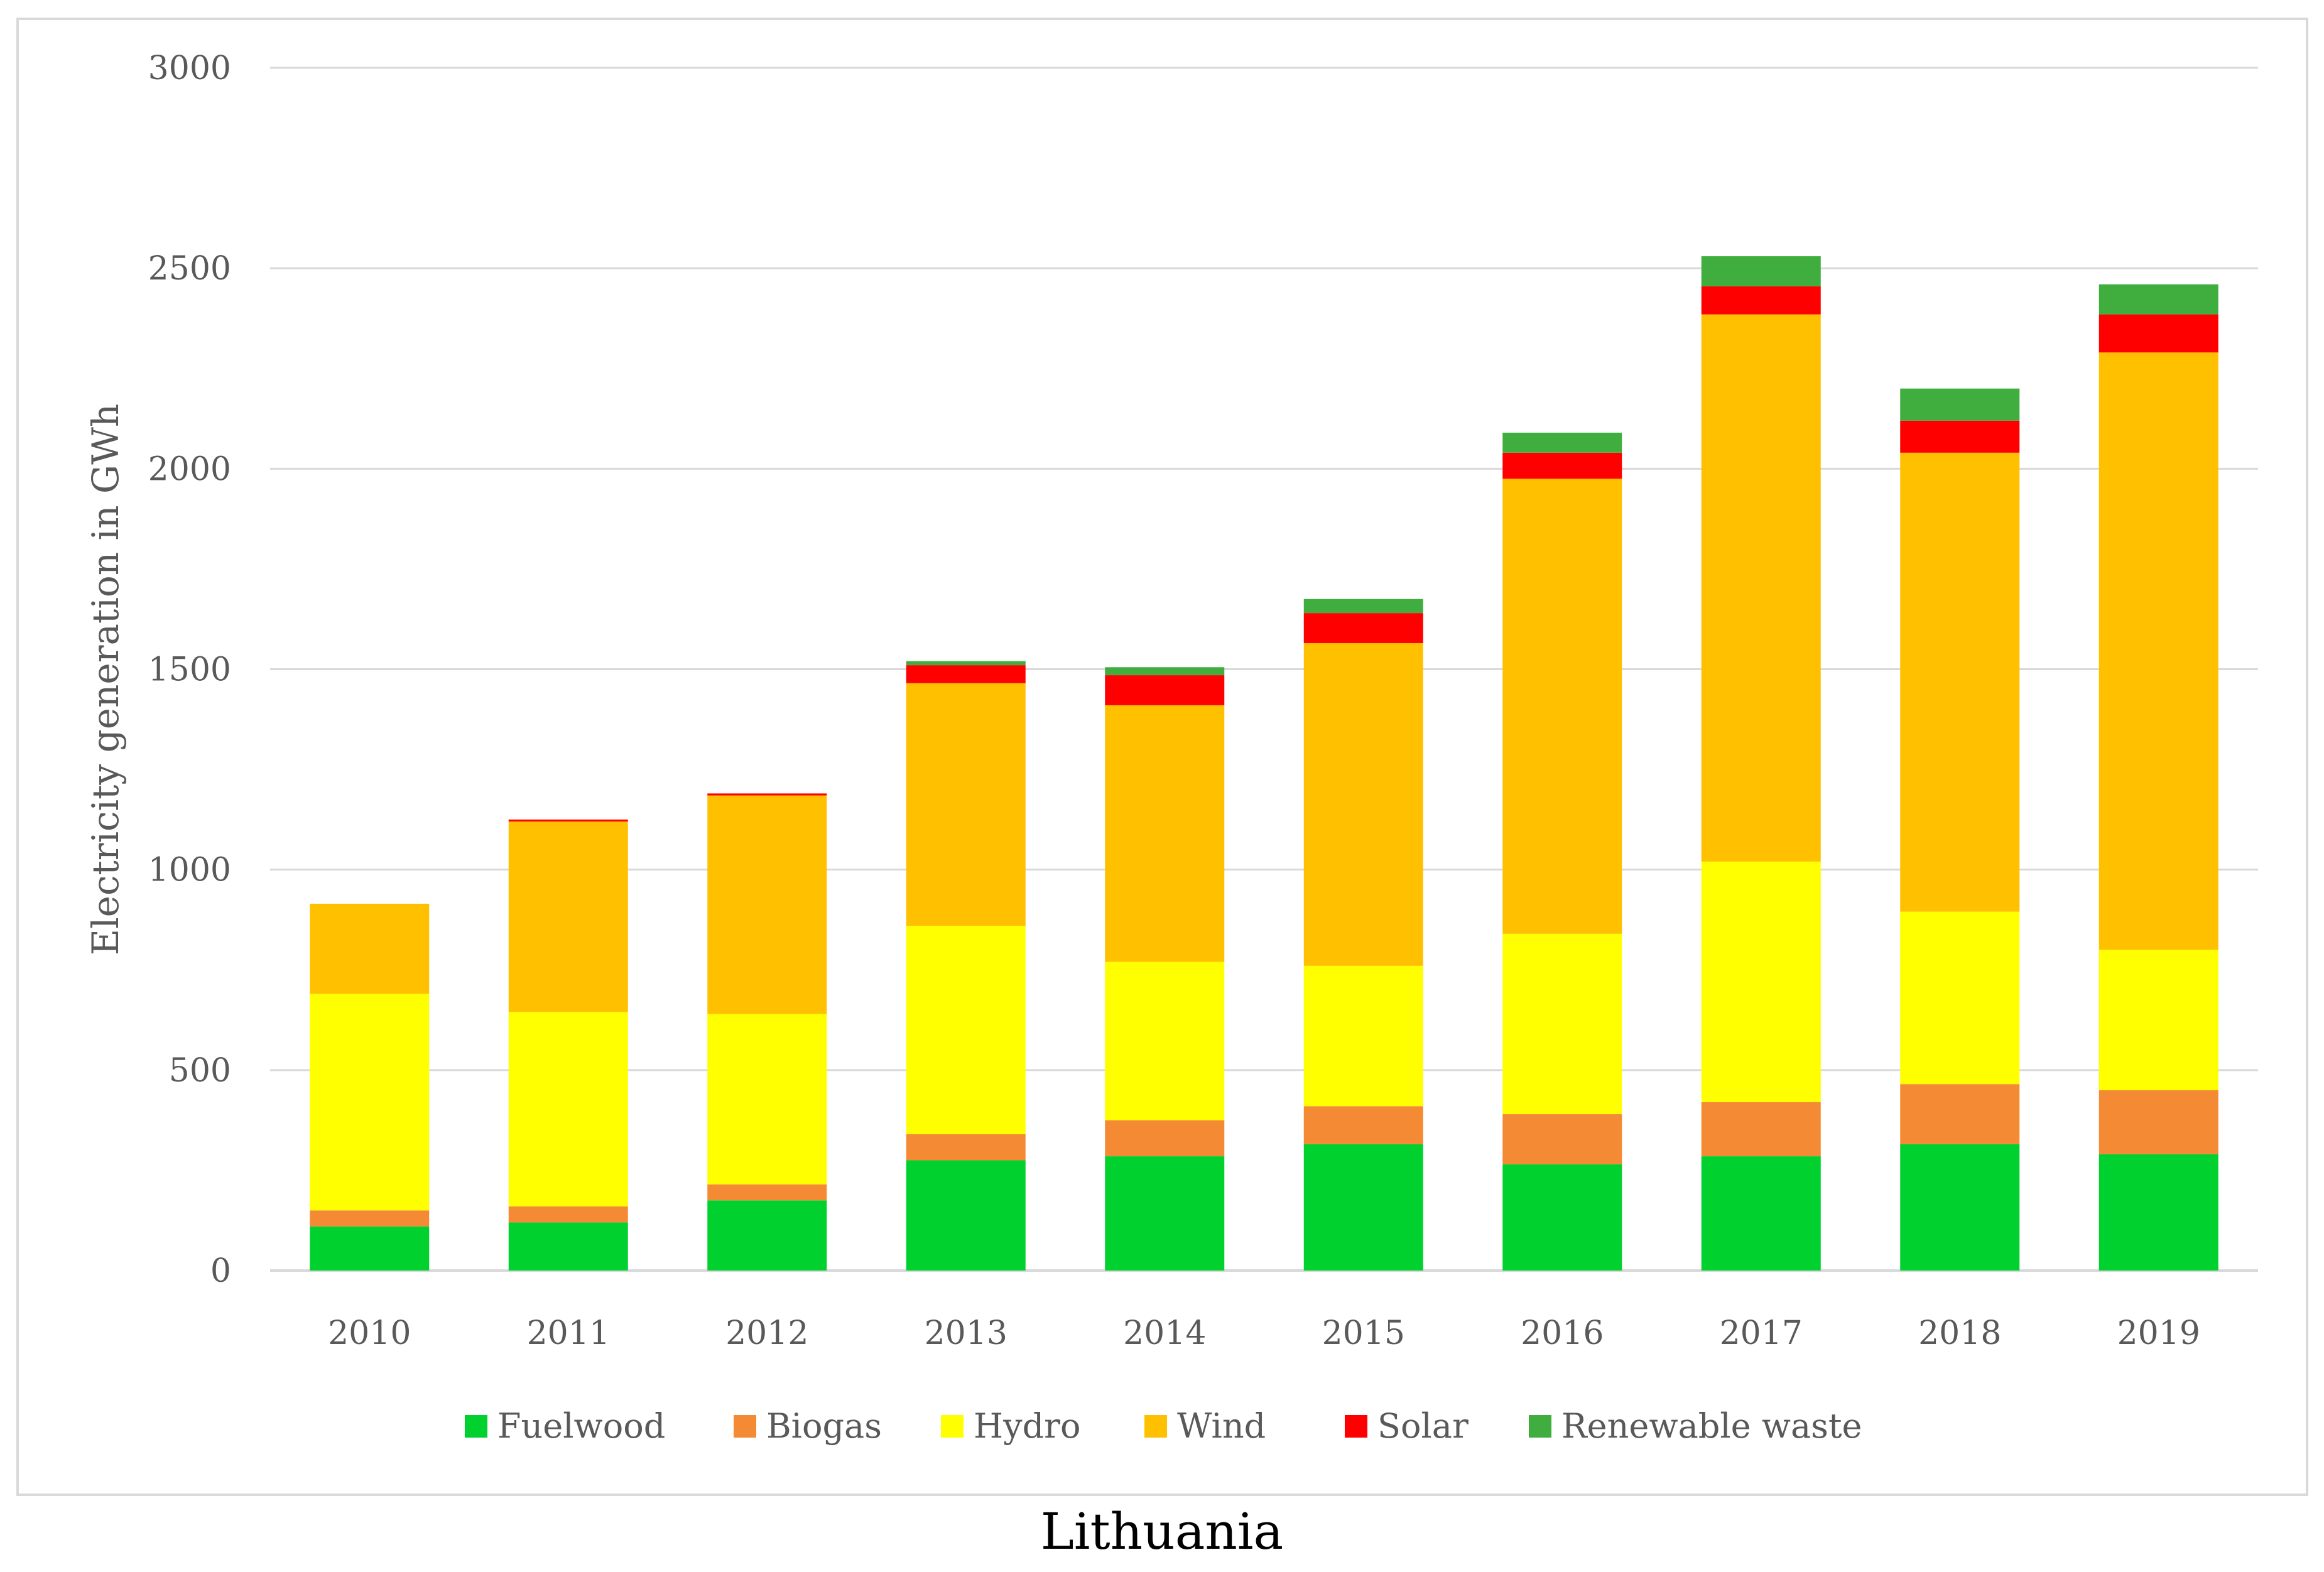  Describe the element at coordinates (568, 1246) in the screenshot. I see `bar-fuelwood-2011` at that location.